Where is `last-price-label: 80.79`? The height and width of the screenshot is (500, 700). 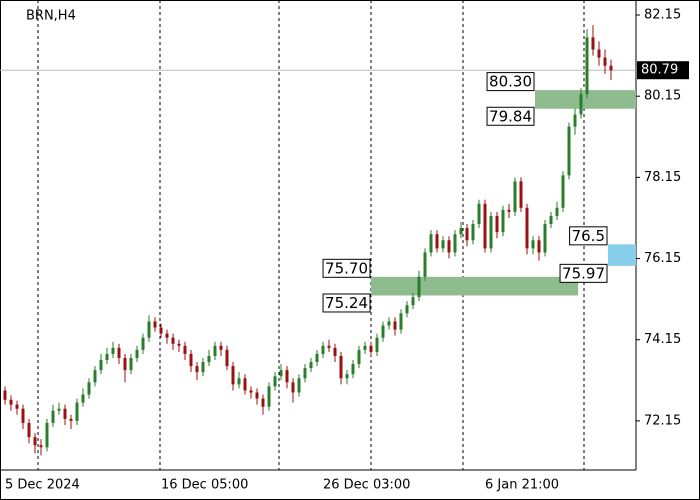
last-price-label: 80.79 is located at coordinates (659, 70).